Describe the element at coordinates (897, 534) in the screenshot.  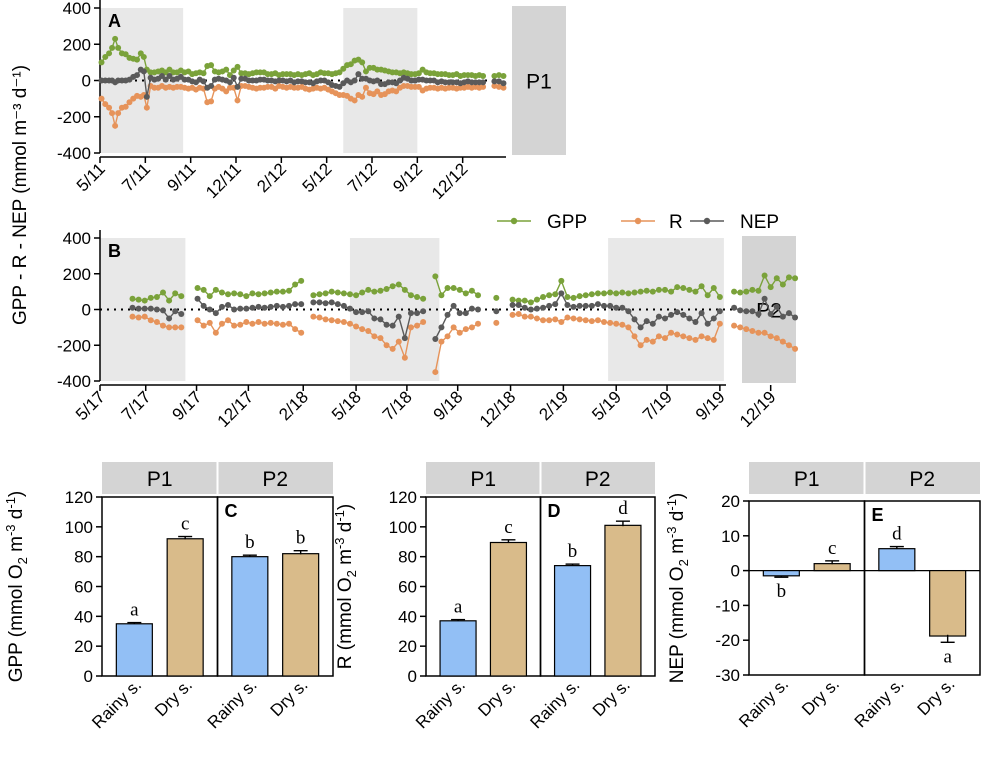
I see `significance-letter: d` at that location.